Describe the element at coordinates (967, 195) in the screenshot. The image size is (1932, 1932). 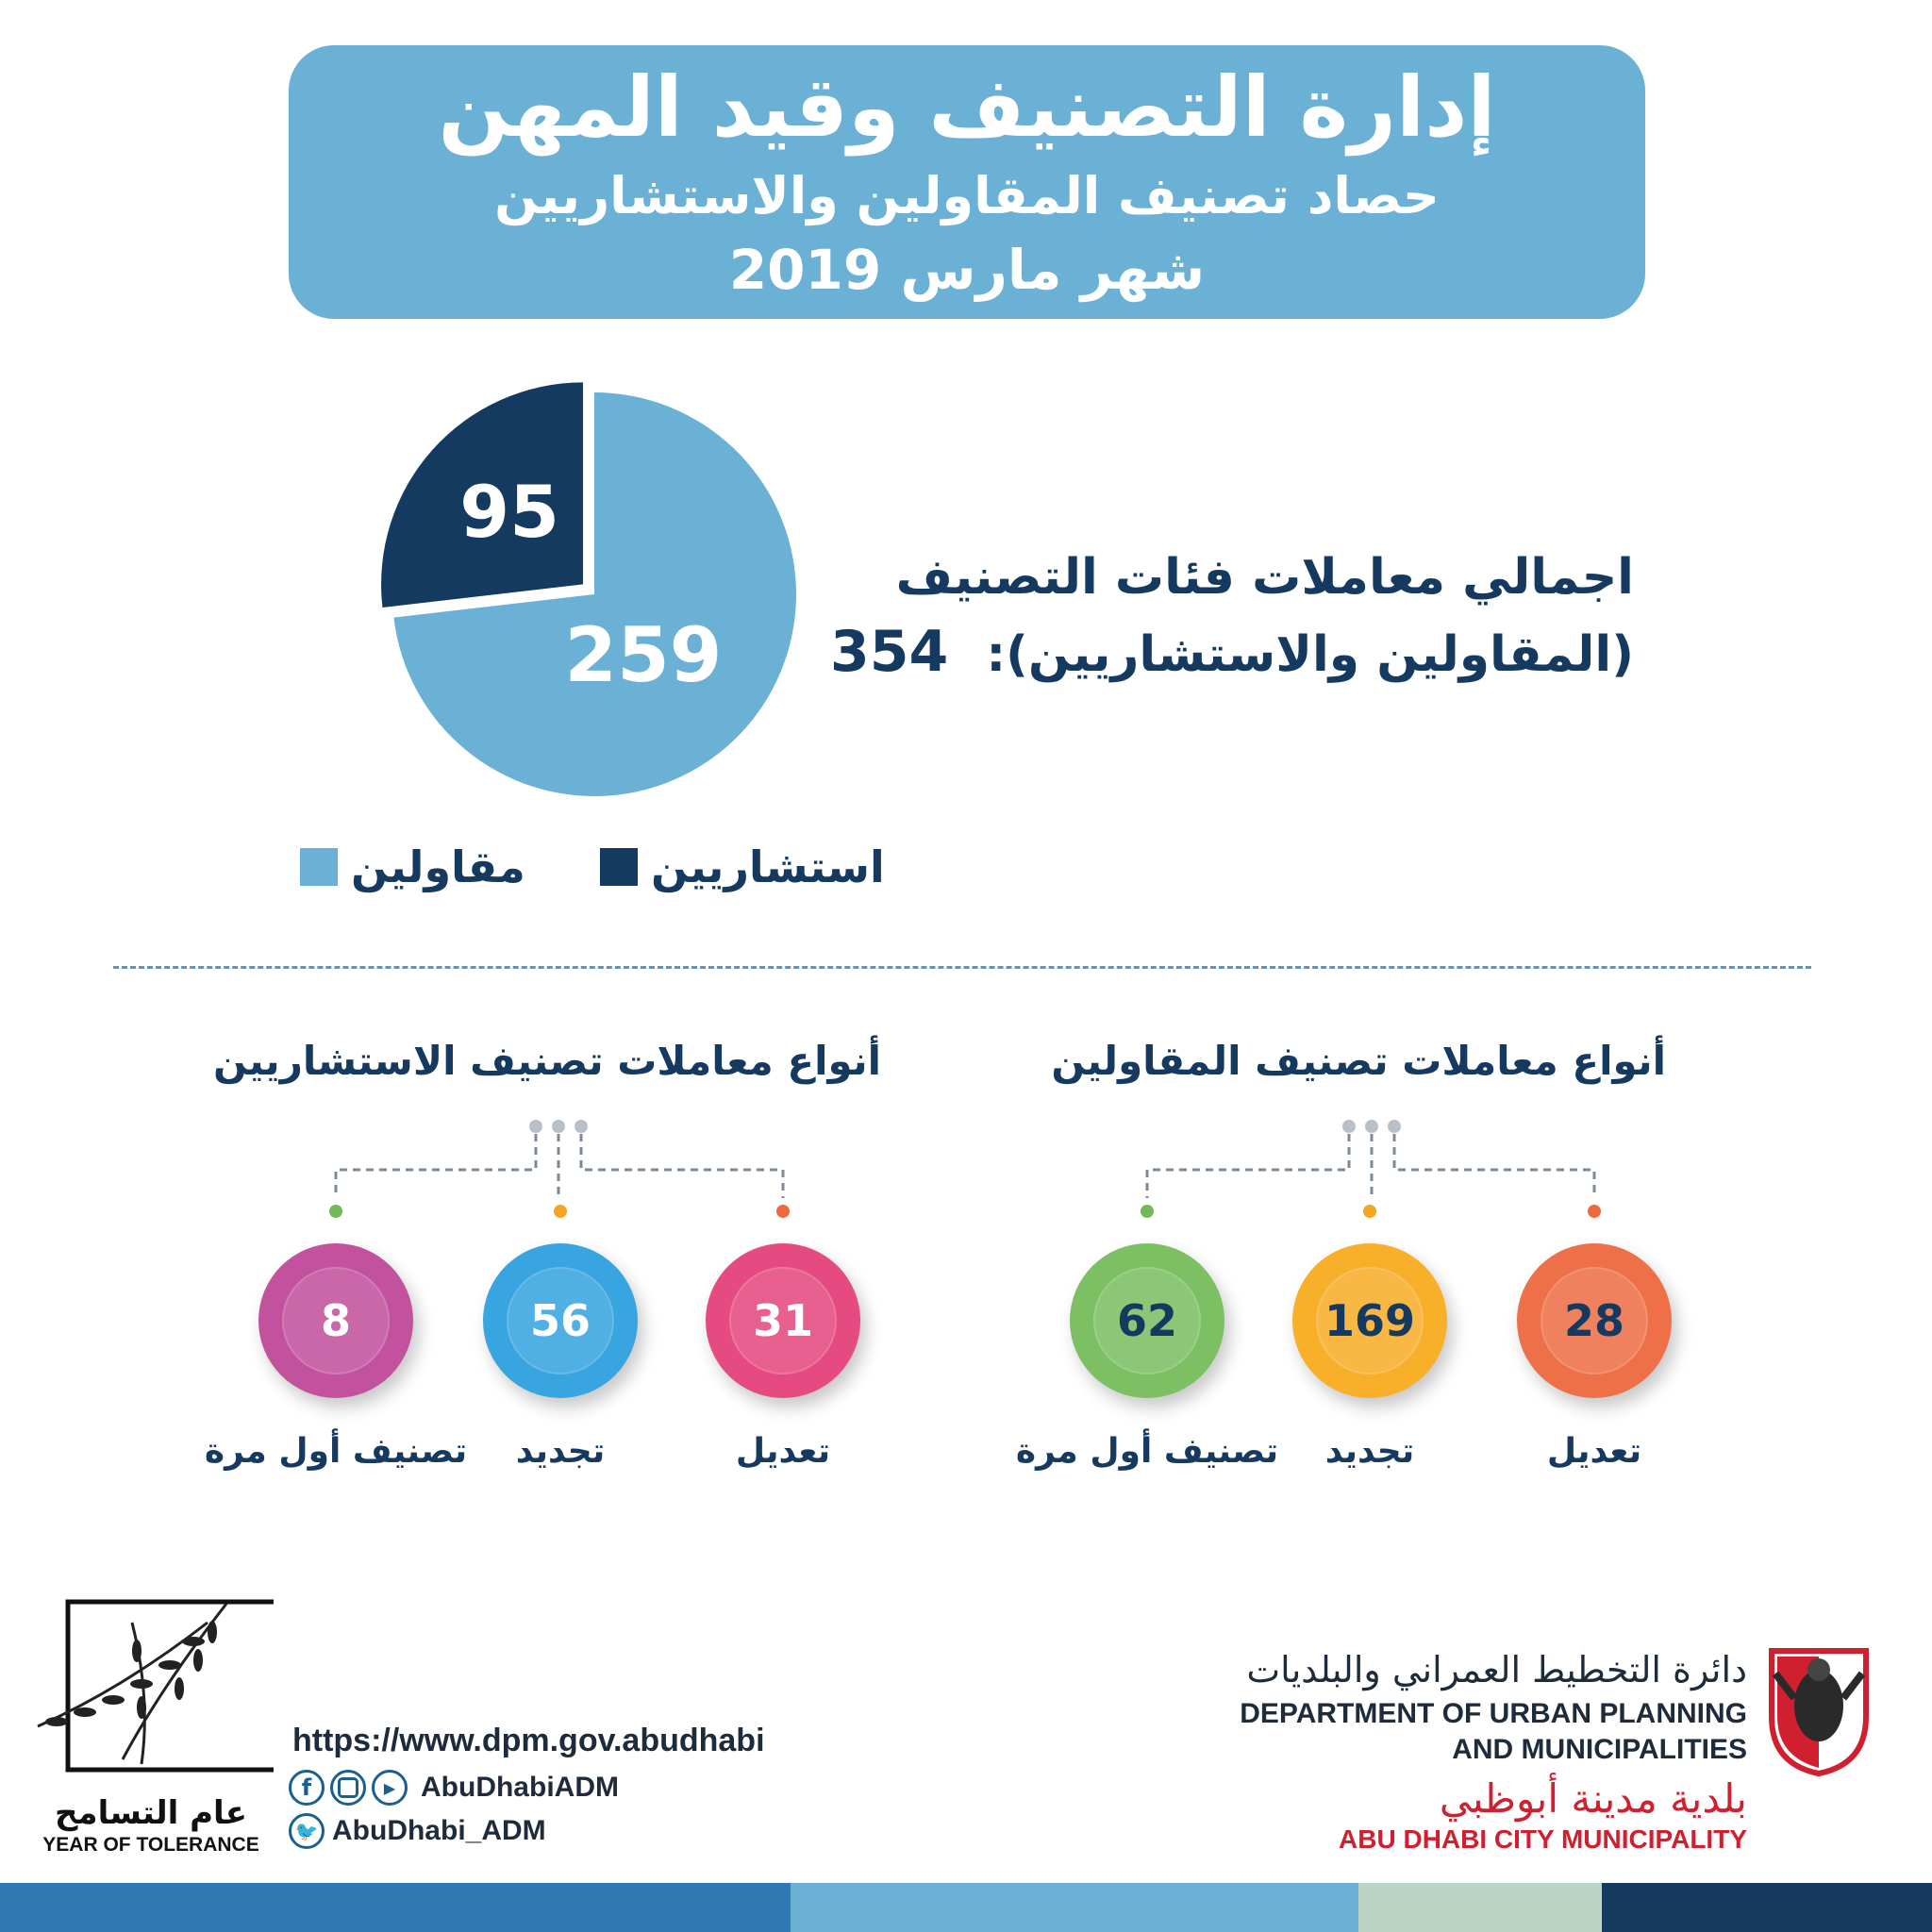
I see `page-subtitle: حصاد تصنيف المقاولين والاستشاريين` at that location.